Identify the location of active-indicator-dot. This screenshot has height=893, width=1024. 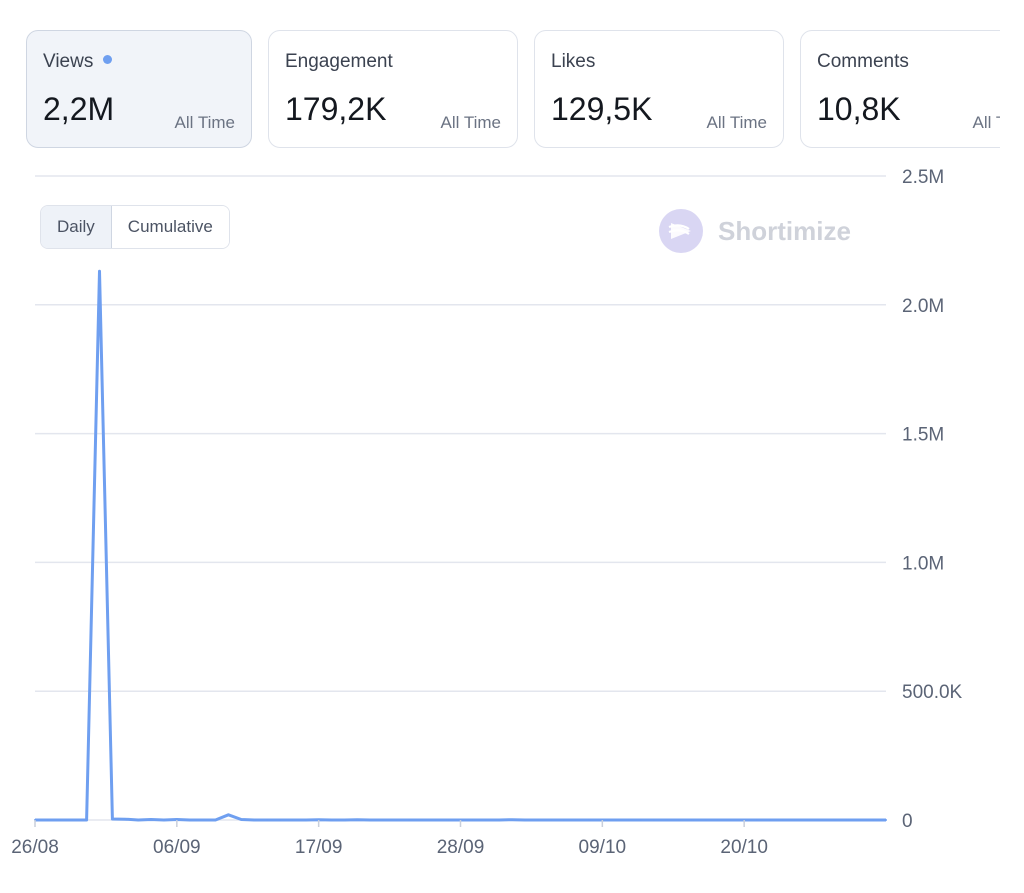
(108, 59).